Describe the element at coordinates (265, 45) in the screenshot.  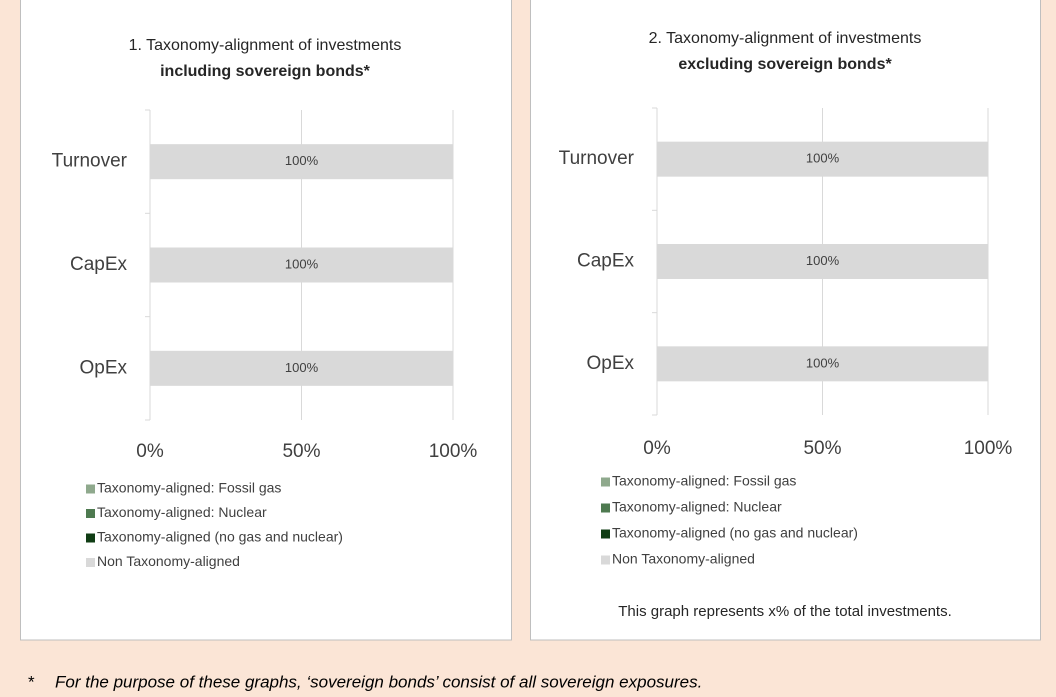
I see `chart-title: 1. Taxonomy-alignment of investments` at that location.